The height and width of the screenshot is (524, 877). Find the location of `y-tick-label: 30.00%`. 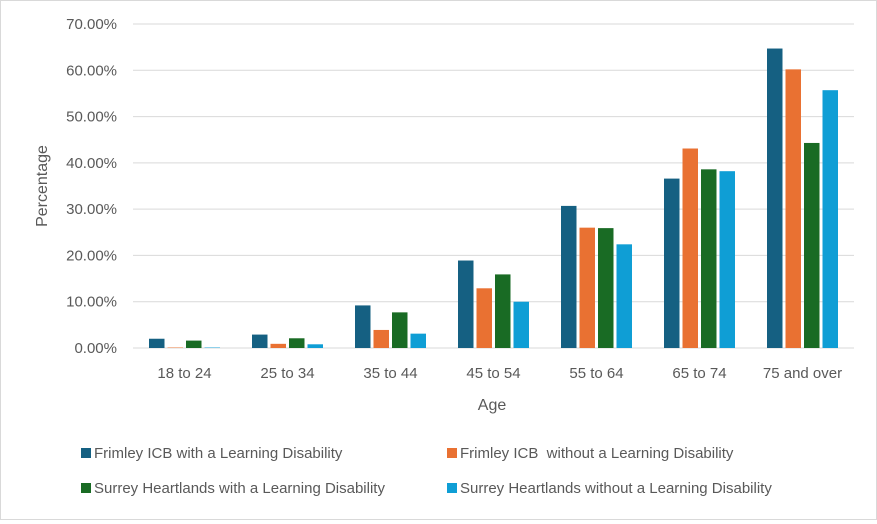

y-tick-label: 30.00% is located at coordinates (91, 209).